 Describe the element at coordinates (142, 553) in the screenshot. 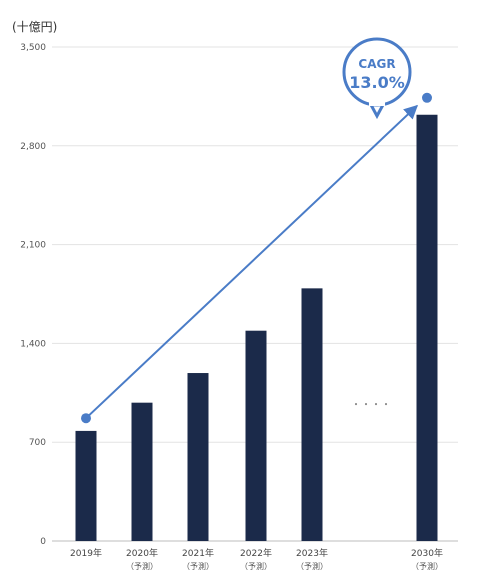

I see `x-tick-label: 2020年` at that location.